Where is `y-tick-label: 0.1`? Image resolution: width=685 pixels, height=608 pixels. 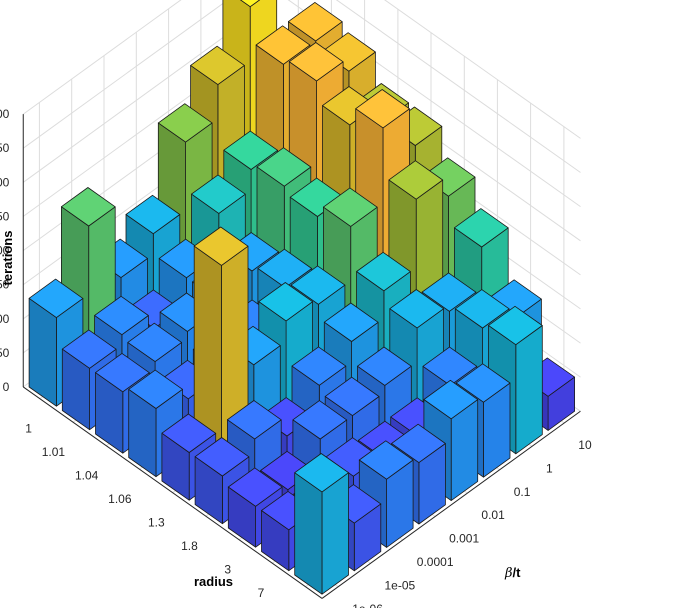 y-tick-label: 0.1 is located at coordinates (522, 492).